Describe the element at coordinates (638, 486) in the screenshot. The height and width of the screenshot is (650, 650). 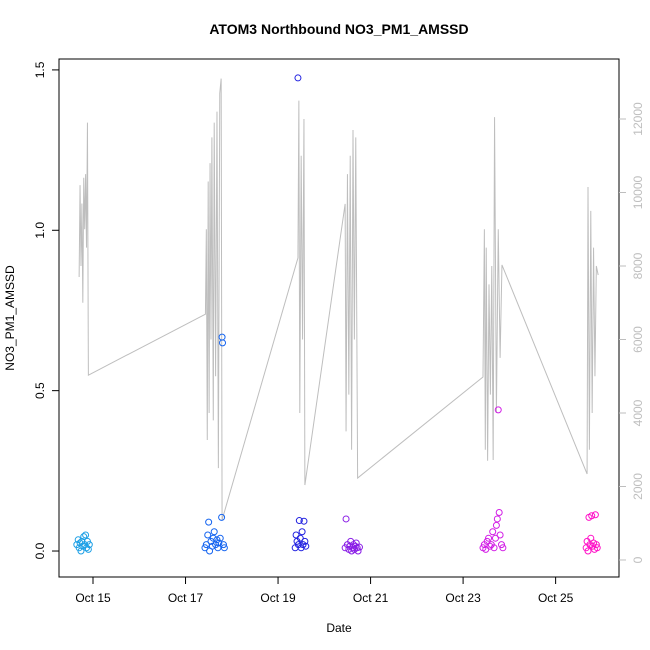
I see `y2-tick-label: 2000` at that location.